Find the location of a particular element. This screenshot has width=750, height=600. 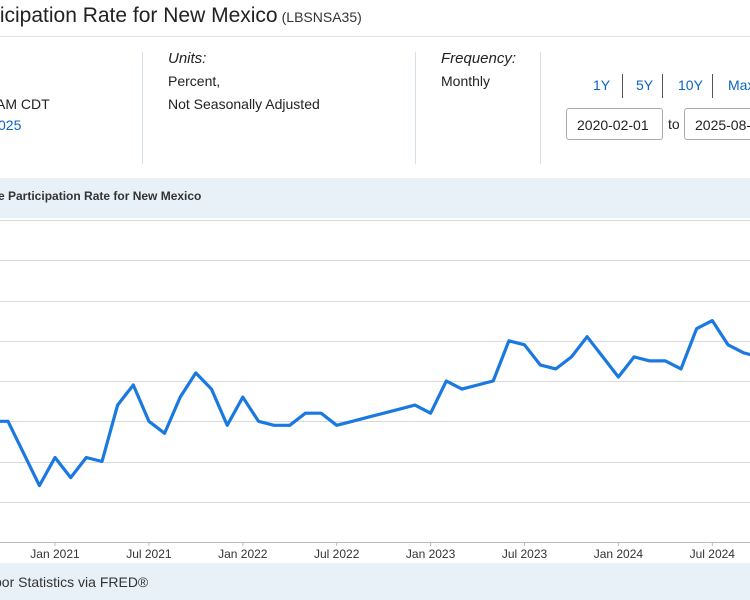

series-title: ticipation Rate for New Mexico is located at coordinates (139, 15).